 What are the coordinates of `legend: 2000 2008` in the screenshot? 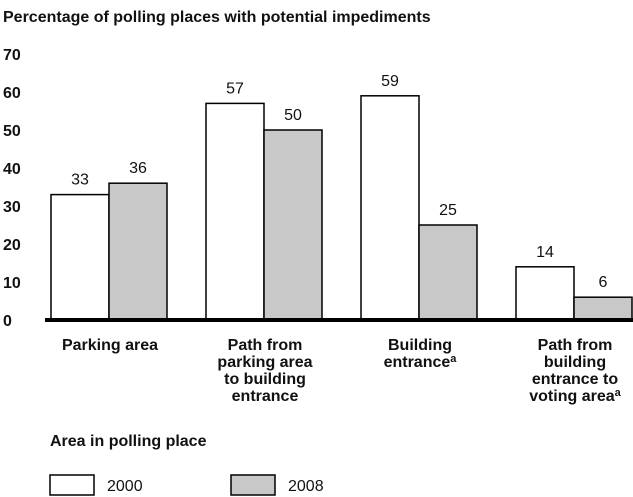 It's located at (186, 485).